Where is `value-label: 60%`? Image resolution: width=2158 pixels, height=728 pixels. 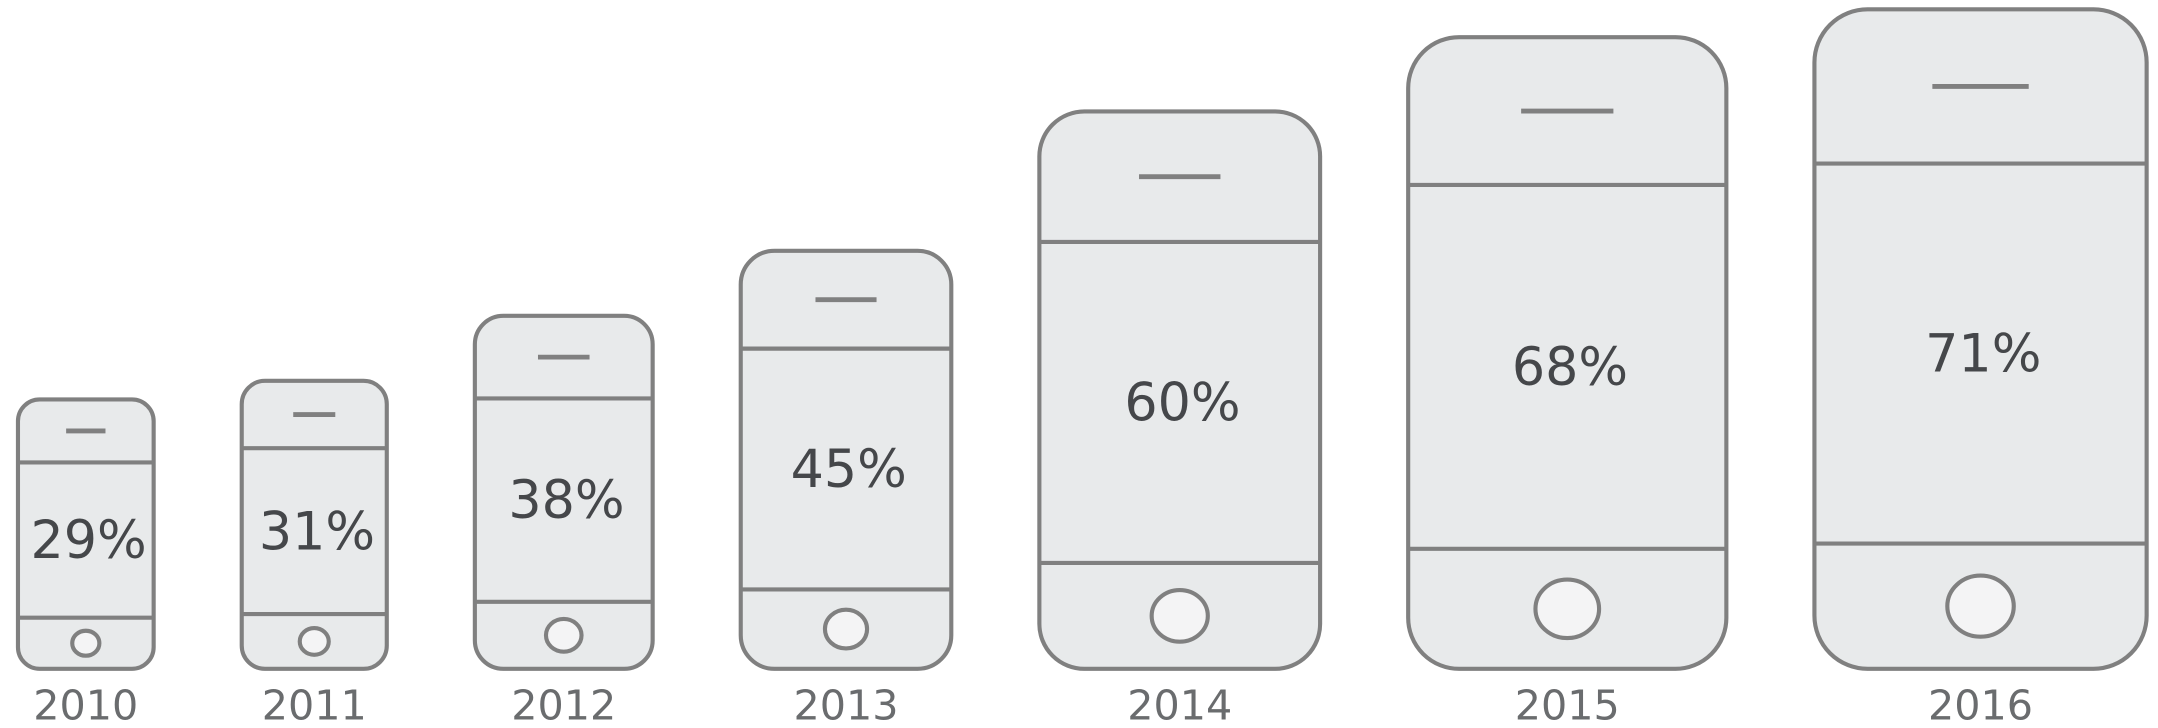
value-label: 60% is located at coordinates (1182, 403).